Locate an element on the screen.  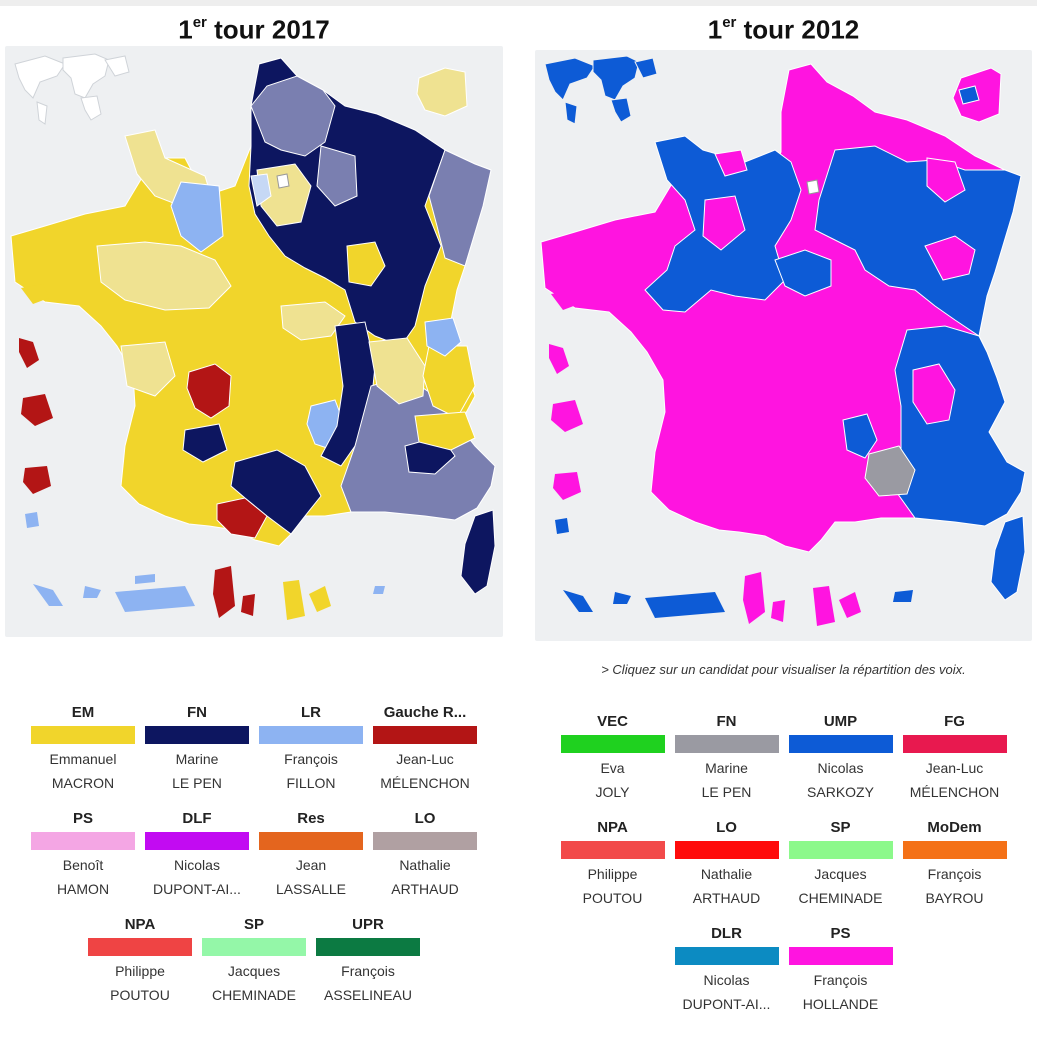
candidate-2012-joly: VEC Eva JOLY is located at coordinates (612, 757).